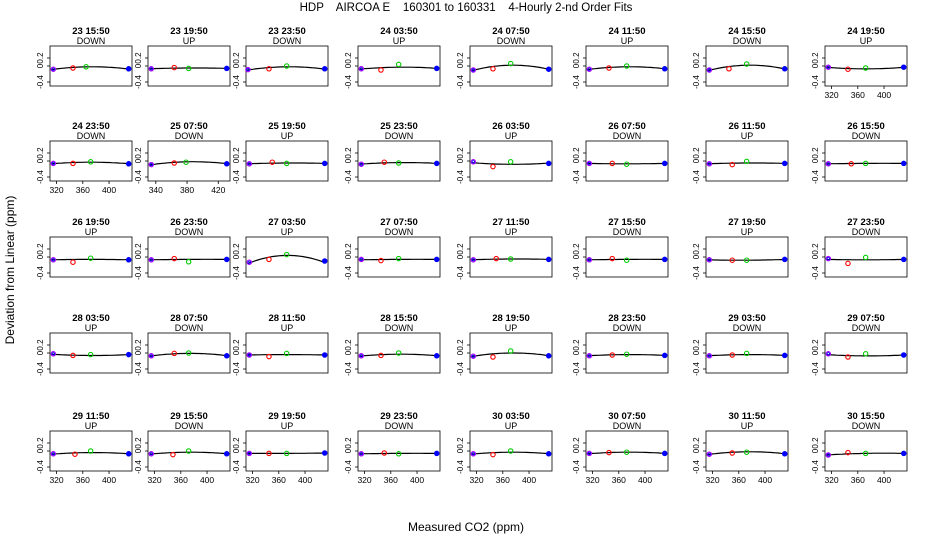 Image resolution: width=936 pixels, height=540 pixels. What do you see at coordinates (91, 31) in the screenshot?
I see `panel-title: 23 15:50` at bounding box center [91, 31].